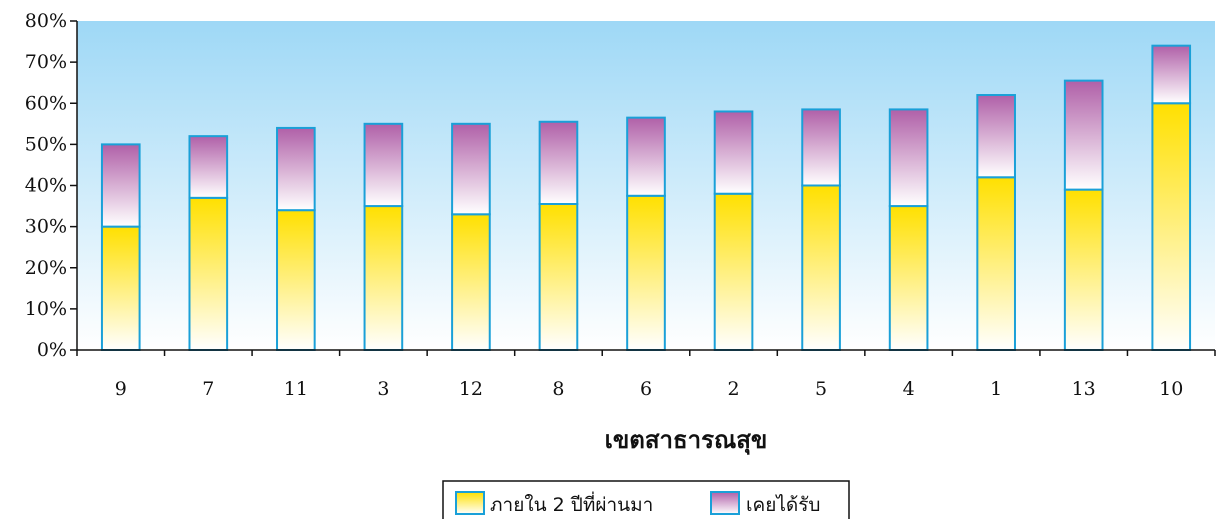  What do you see at coordinates (686, 441) in the screenshot?
I see `x-axis-title: เขตสาธารณสุข` at bounding box center [686, 441].